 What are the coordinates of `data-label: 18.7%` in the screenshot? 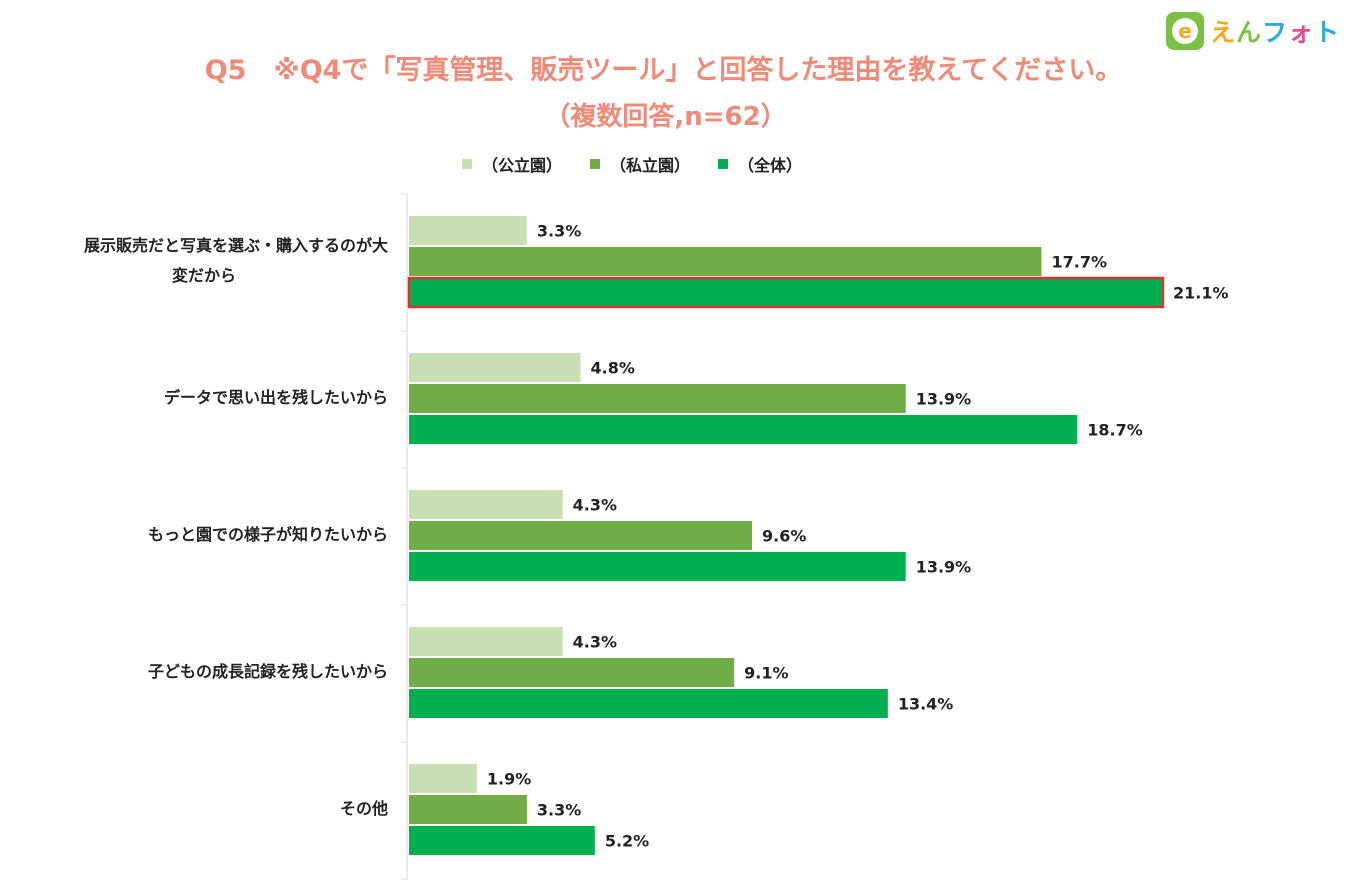 It's located at (1115, 430).